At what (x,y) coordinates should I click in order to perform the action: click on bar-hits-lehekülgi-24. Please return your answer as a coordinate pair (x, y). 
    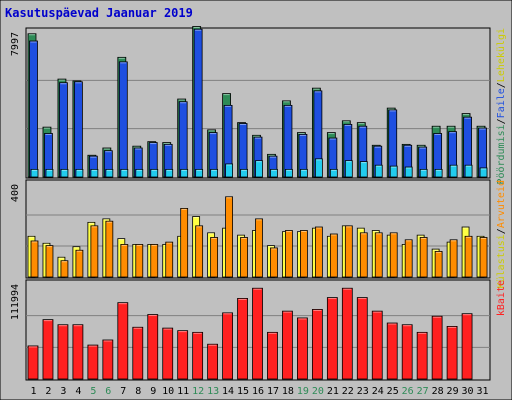
    Looking at the image, I should click on (378, 171).